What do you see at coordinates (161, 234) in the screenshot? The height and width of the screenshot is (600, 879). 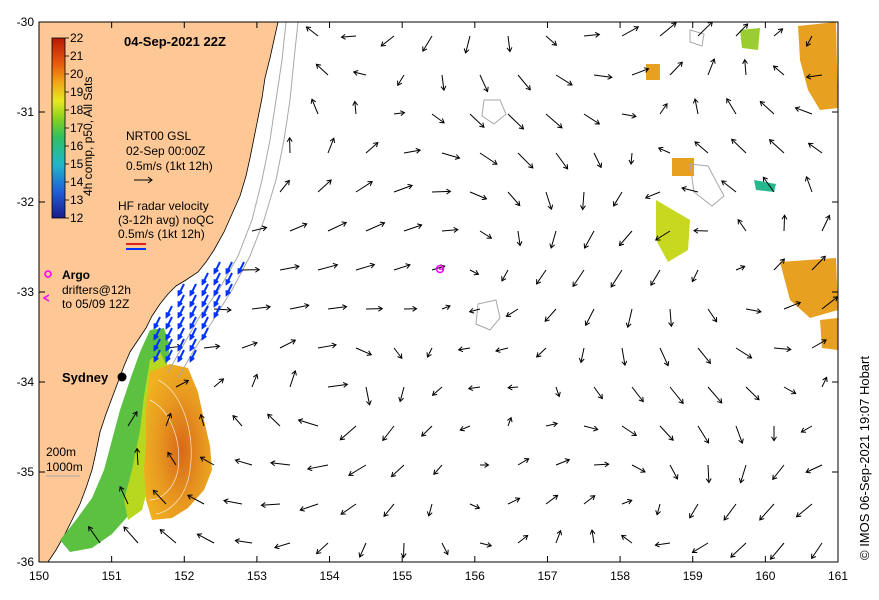 I see `radar-legend-scale: 0.5m/s (1kt 12h)` at bounding box center [161, 234].